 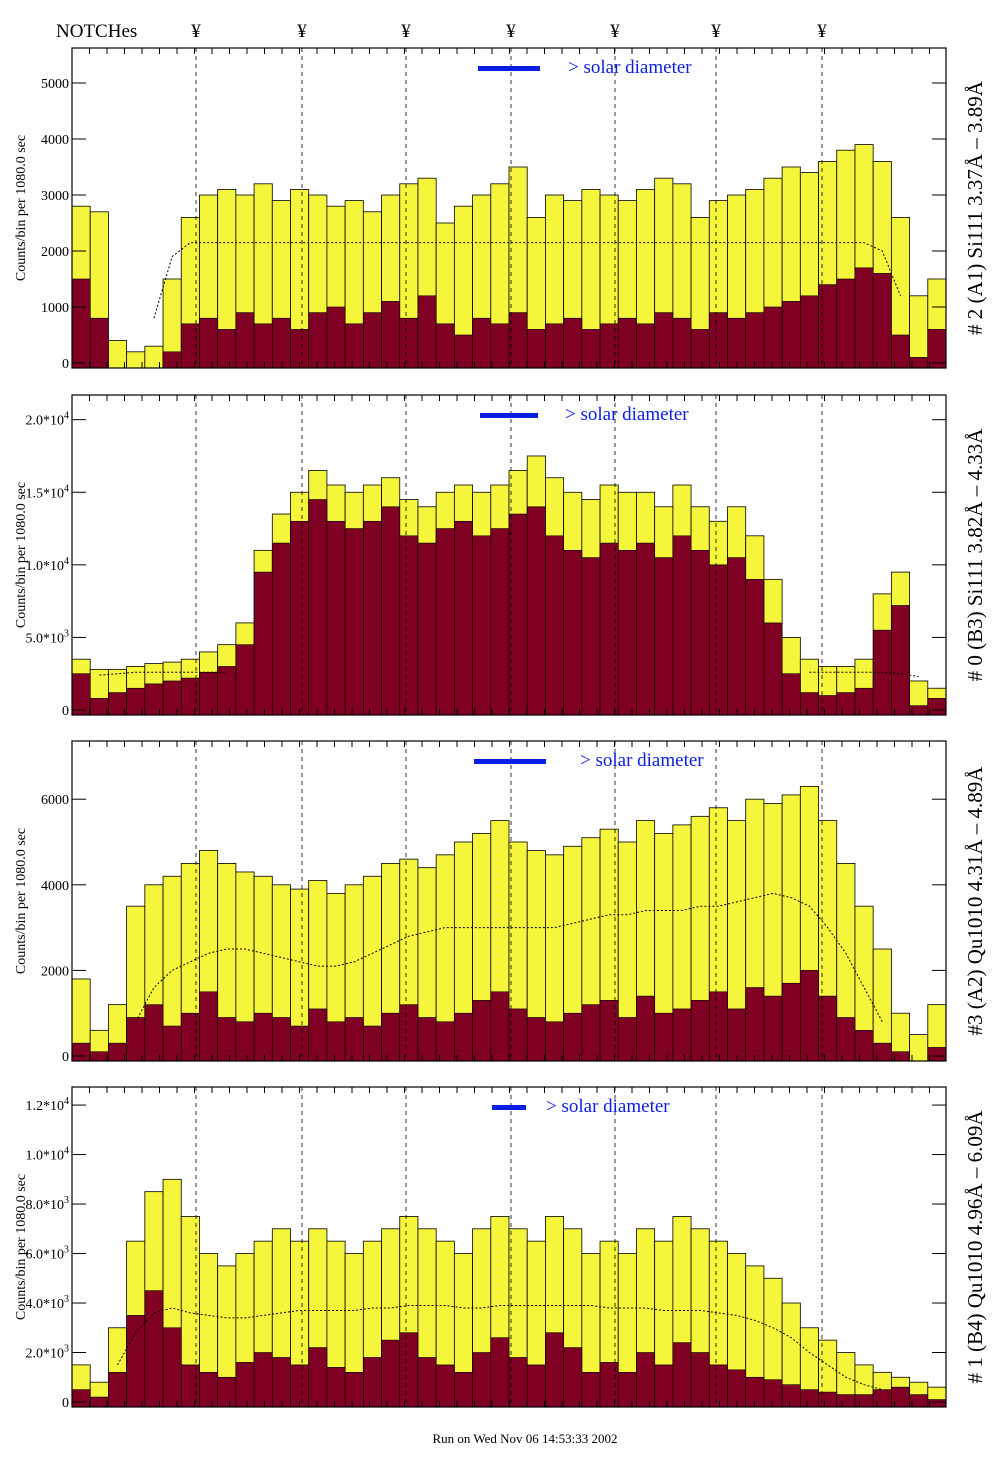 I want to click on panel-title: #3 (A2) Qu1010 4.31Å – 4.89Å, so click(x=975, y=901).